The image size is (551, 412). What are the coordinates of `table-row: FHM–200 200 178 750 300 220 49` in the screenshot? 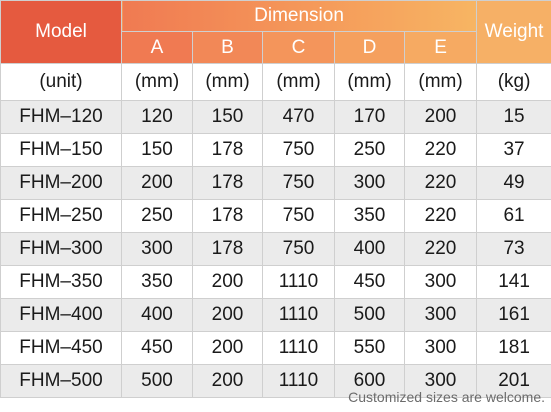 It's located at (275, 183).